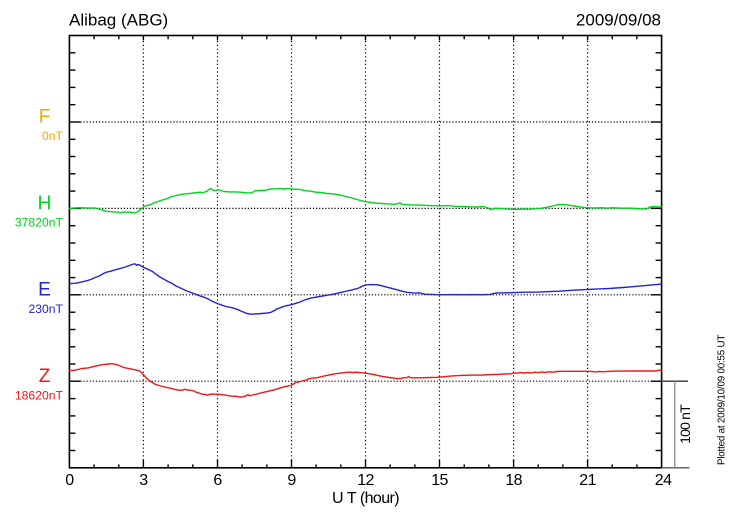  I want to click on svg-text: 6, so click(217, 480).